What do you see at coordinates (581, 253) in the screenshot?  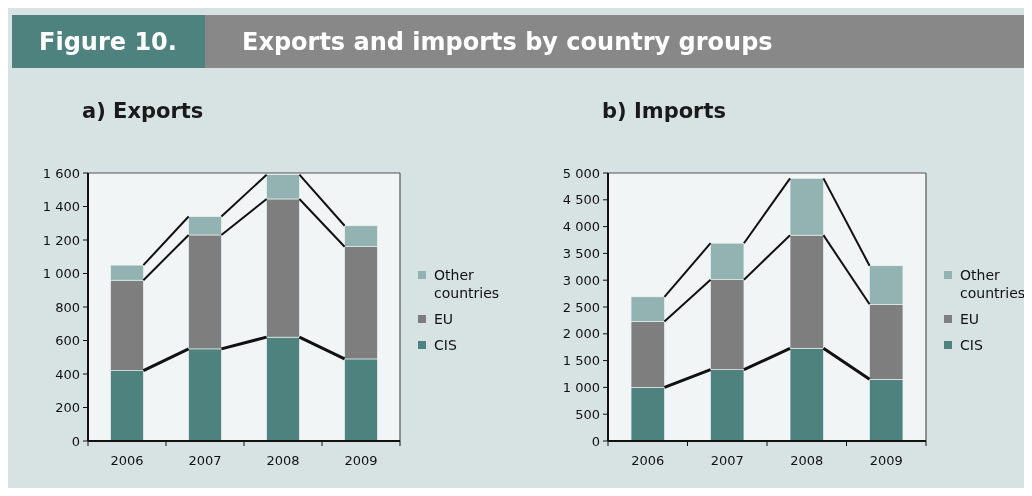 I see `y-tick-label: 3 500` at bounding box center [581, 253].